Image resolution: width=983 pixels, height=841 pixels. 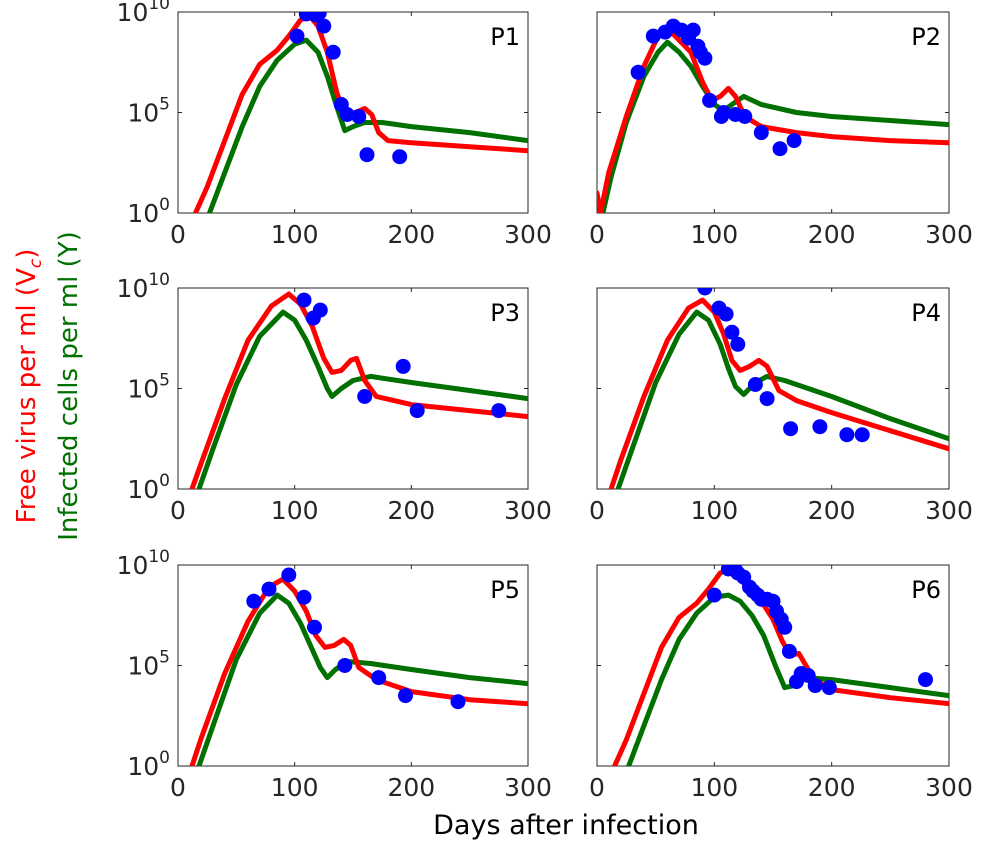 I want to click on panel-P4: 0 100 200 300 P4, so click(x=781, y=406).